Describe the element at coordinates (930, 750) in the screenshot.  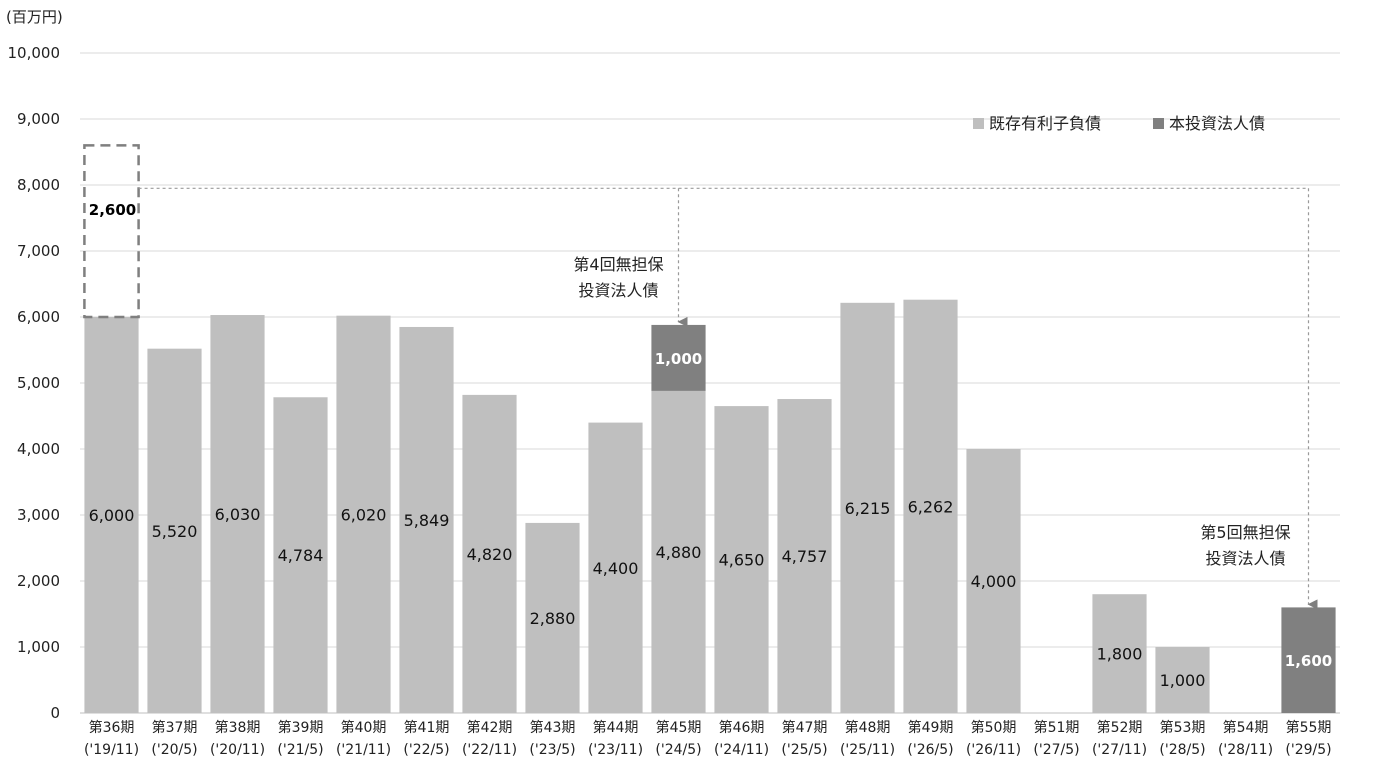
I see `category-date-label: ('26/5)` at that location.